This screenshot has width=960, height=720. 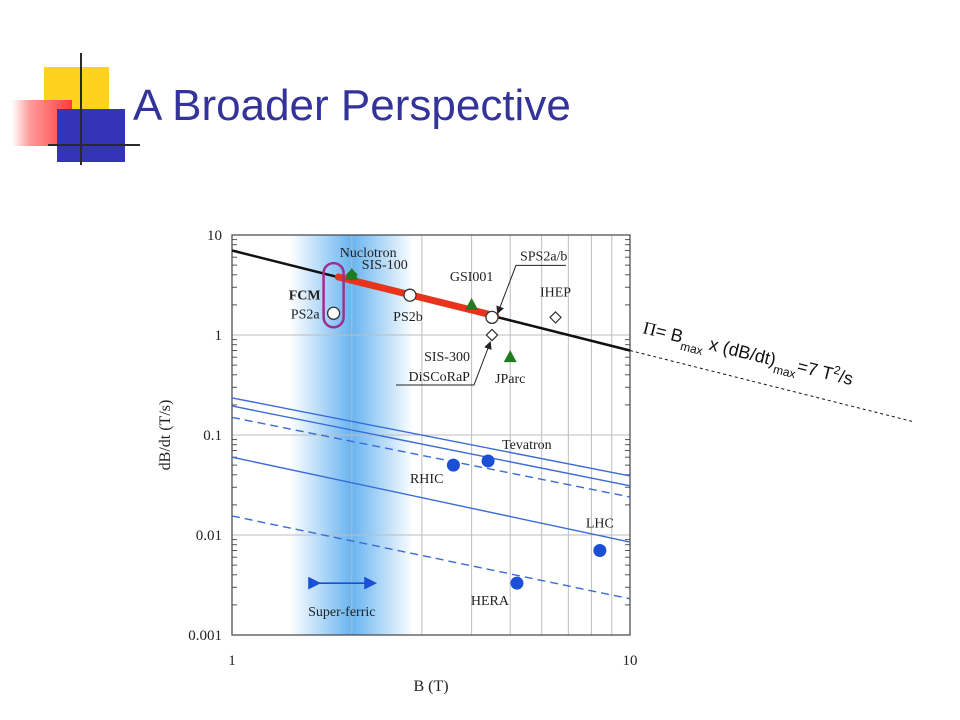 What do you see at coordinates (410, 295) in the screenshot?
I see `ps2b-marker` at bounding box center [410, 295].